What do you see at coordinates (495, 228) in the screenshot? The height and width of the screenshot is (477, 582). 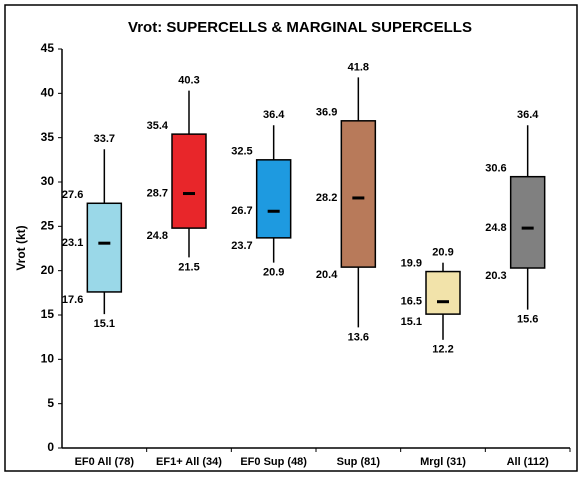 I see `median-label: 24.8` at bounding box center [495, 228].